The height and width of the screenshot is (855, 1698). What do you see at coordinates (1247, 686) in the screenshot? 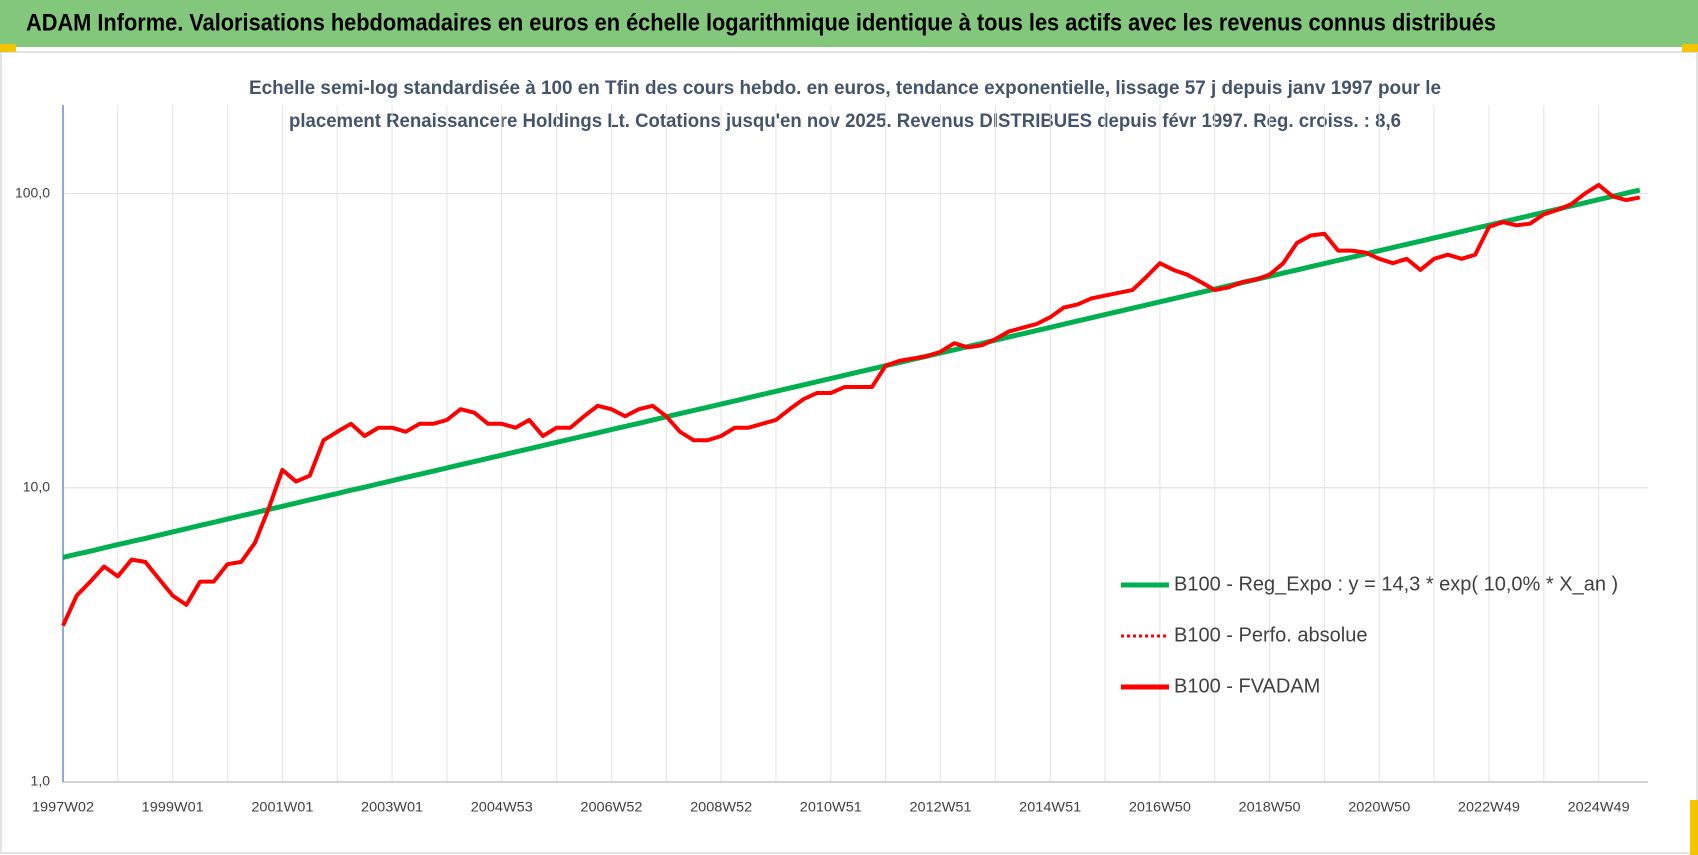
I see `legend-label: B100 - FVADAM` at bounding box center [1247, 686].